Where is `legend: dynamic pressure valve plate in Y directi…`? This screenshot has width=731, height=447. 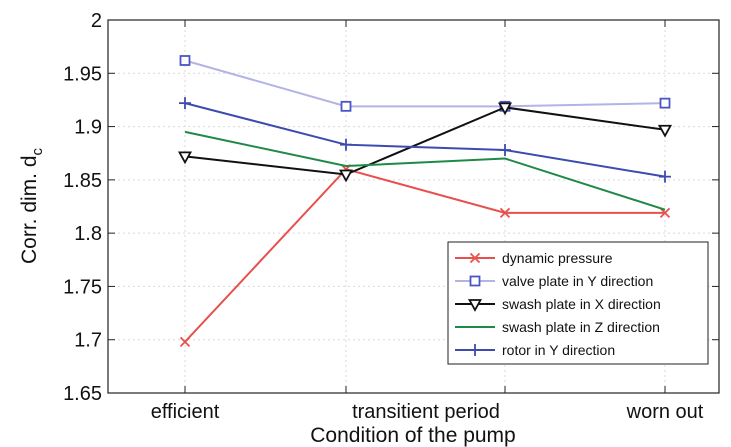
legend: dynamic pressure valve plate in Y directi… is located at coordinates (578, 303).